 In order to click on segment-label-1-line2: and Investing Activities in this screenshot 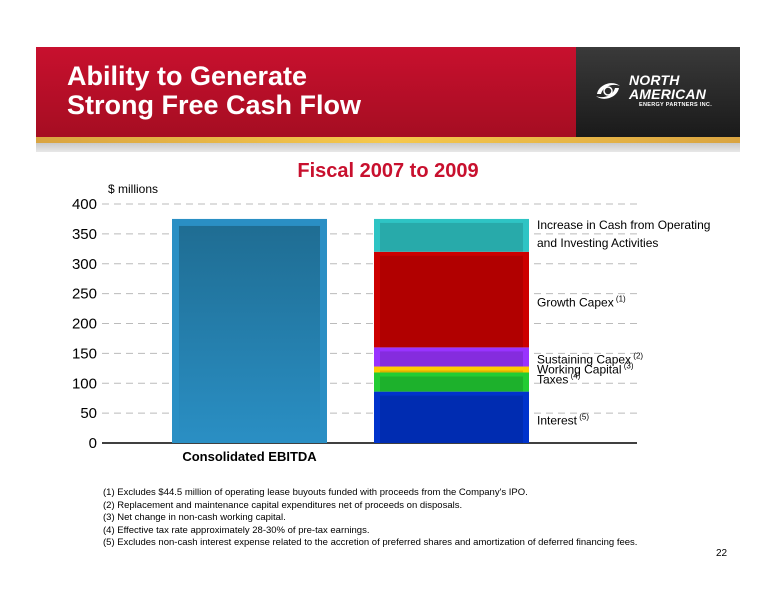, I will do `click(597, 243)`.